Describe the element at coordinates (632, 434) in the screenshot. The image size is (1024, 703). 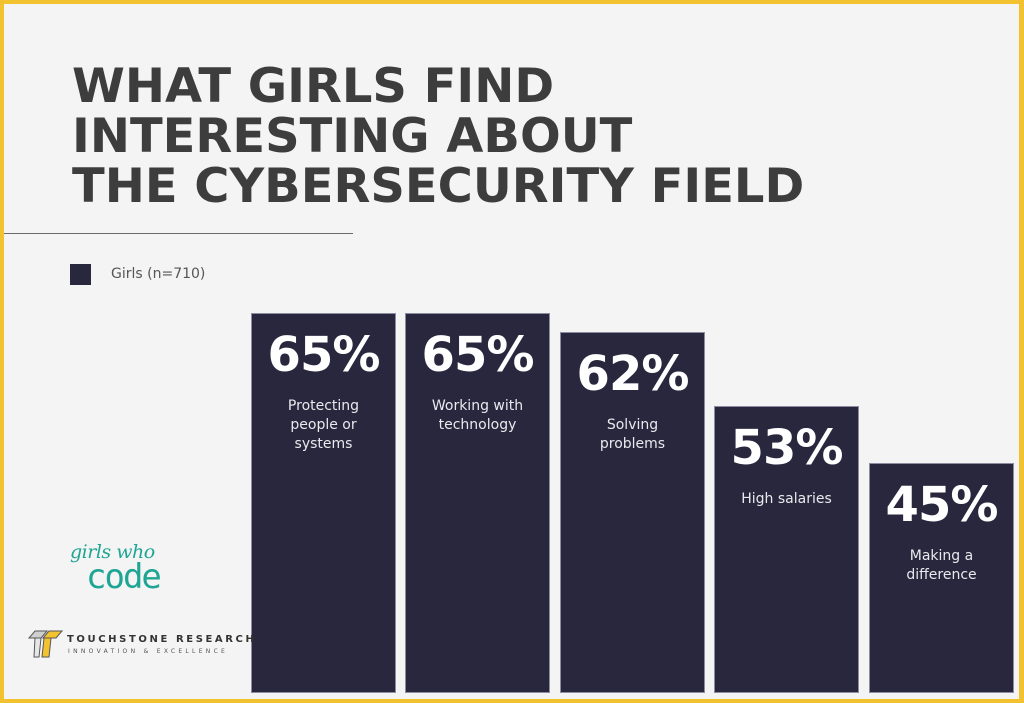
I see `bar-label: Solving problems` at that location.